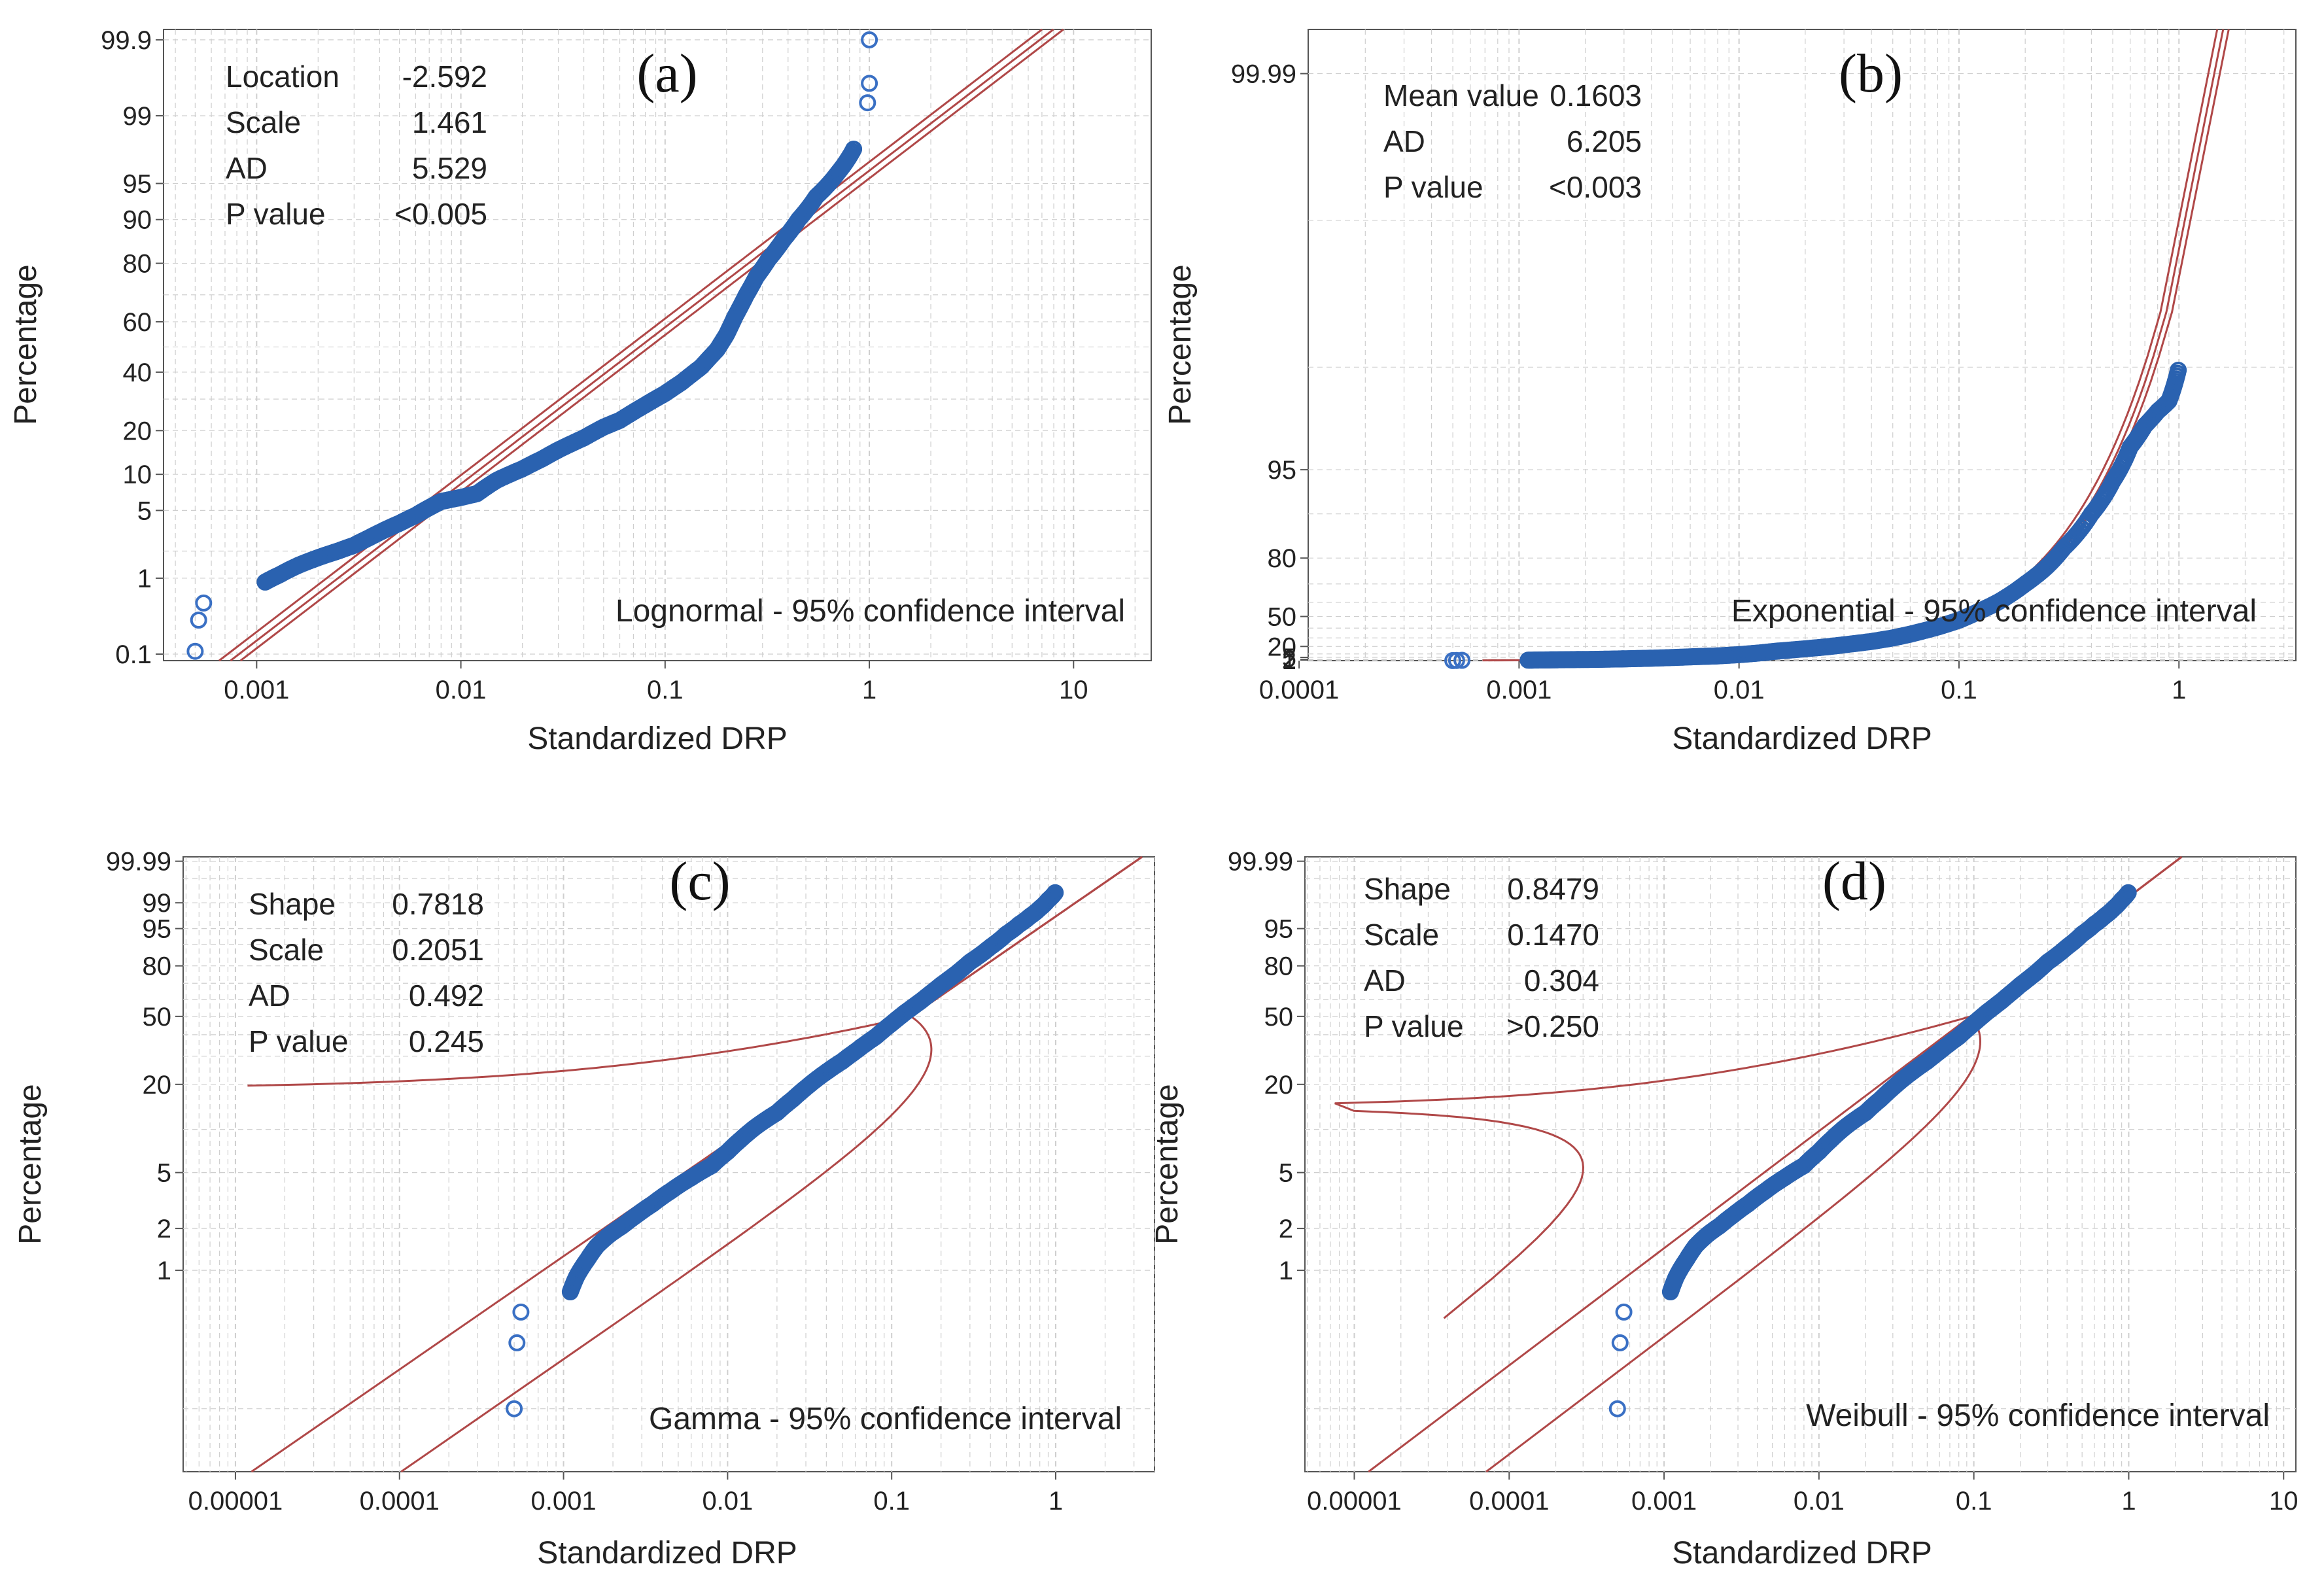  Describe the element at coordinates (137, 322) in the screenshot. I see `y-tick-label: 60` at that location.